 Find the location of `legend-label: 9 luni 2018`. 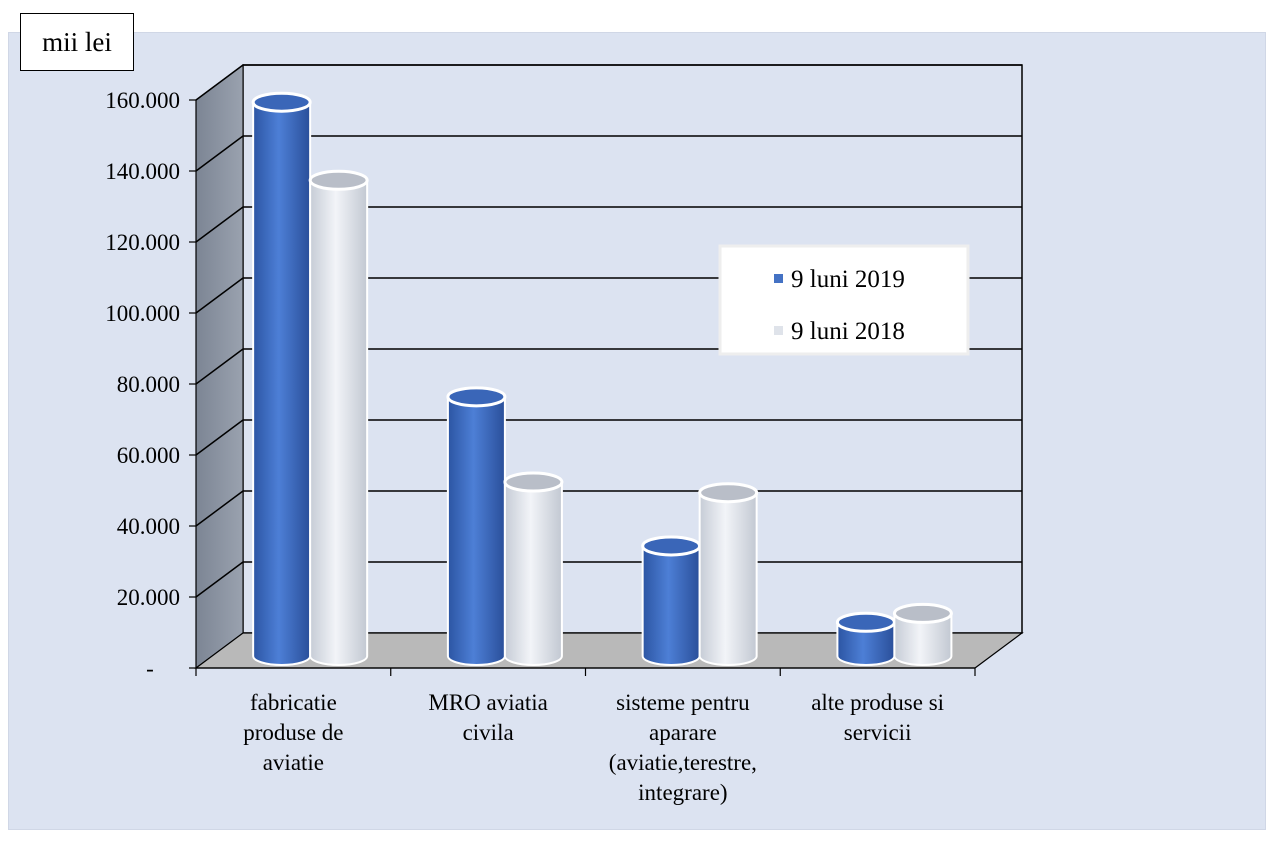

legend-label: 9 luni 2018 is located at coordinates (848, 331).